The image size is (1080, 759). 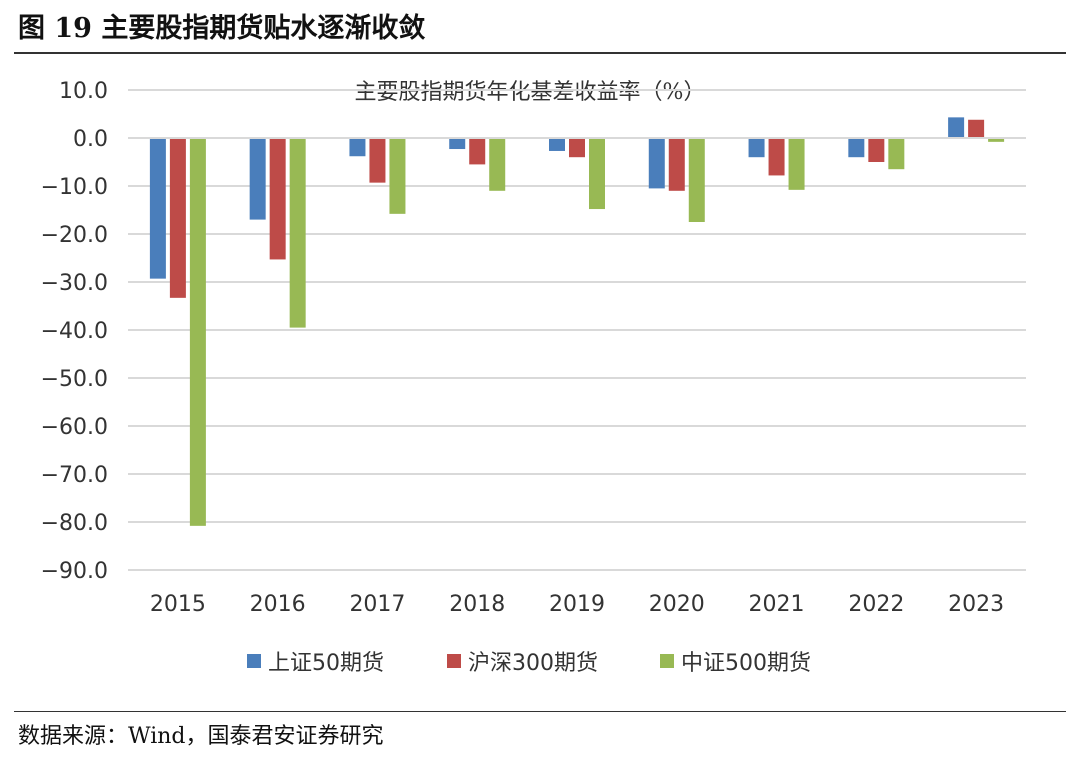 What do you see at coordinates (74, 379) in the screenshot?
I see `y-tick-label: −50.0` at bounding box center [74, 379].